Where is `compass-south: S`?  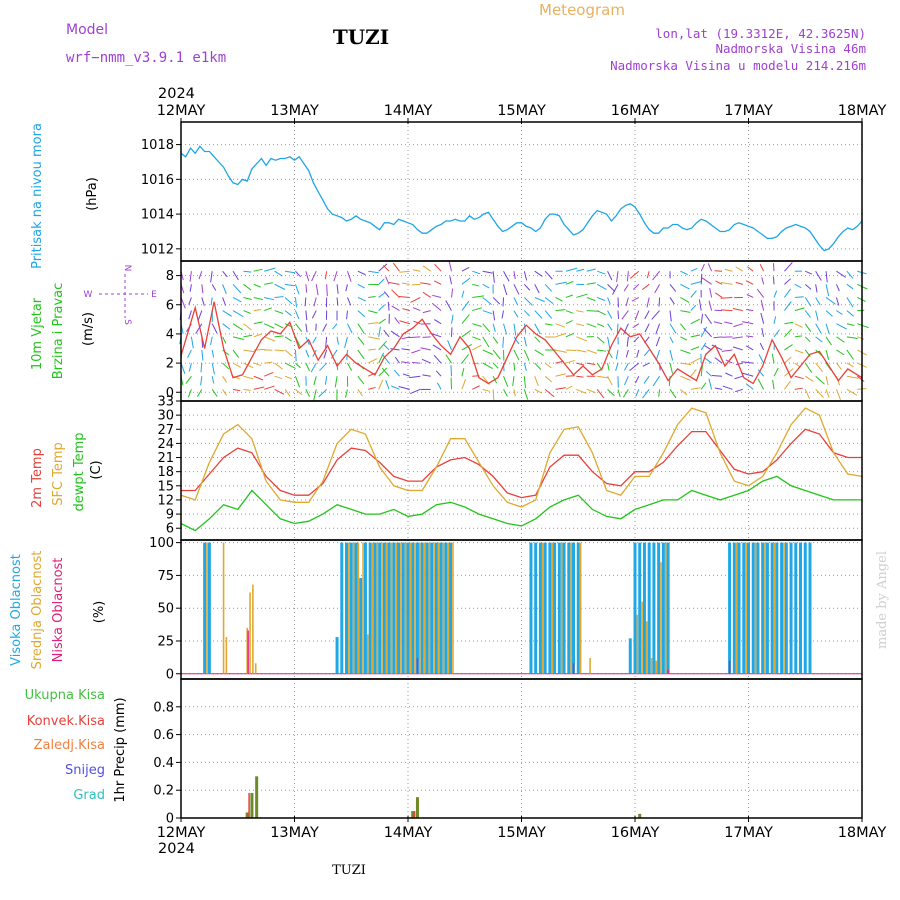
compass-south: S is located at coordinates (127, 322).